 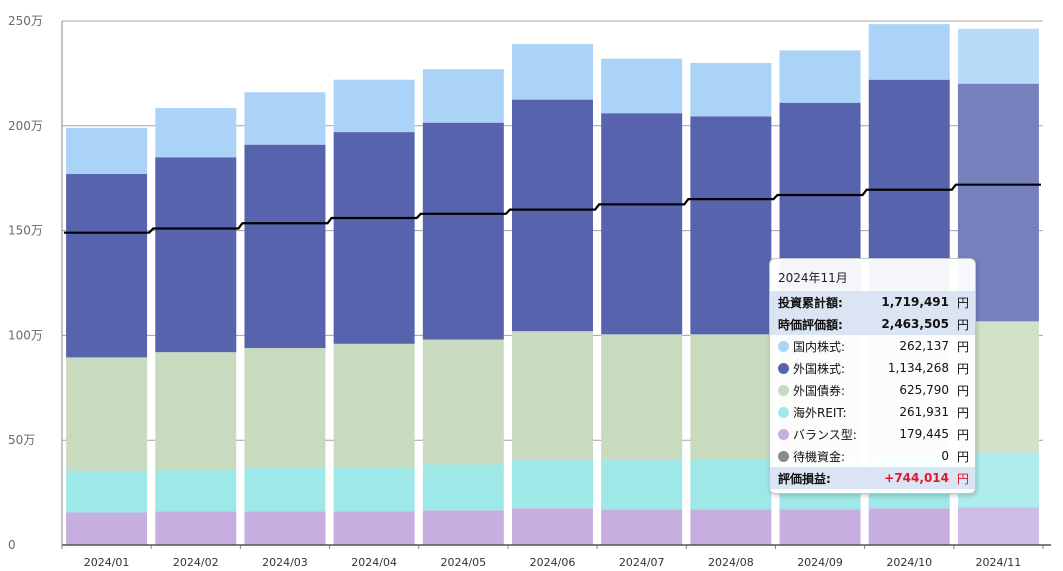 What do you see at coordinates (819, 368) in the screenshot?
I see `tooltip-label: 外国株式:` at bounding box center [819, 368].